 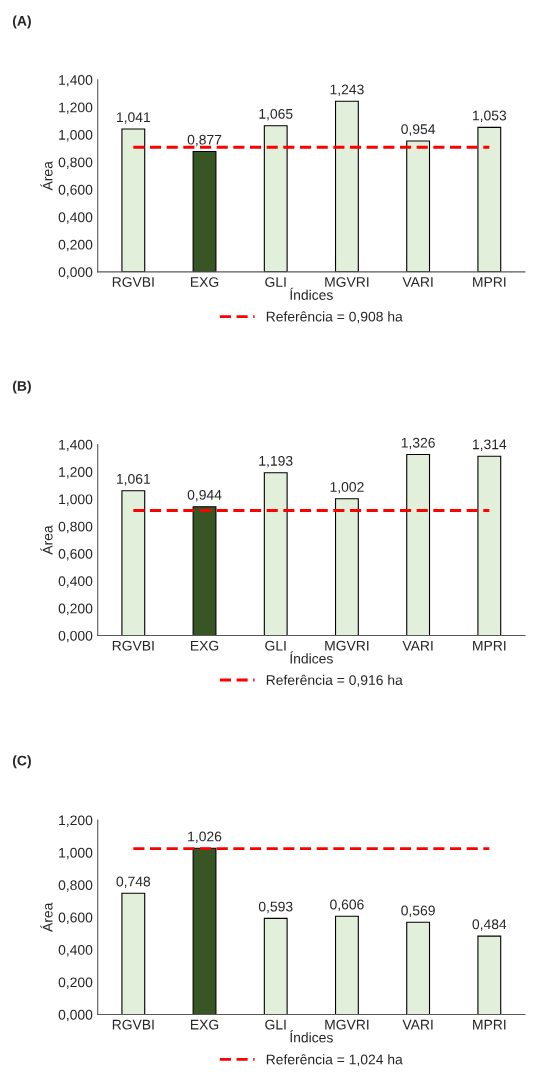 I want to click on data-label: 1,026, so click(x=205, y=837).